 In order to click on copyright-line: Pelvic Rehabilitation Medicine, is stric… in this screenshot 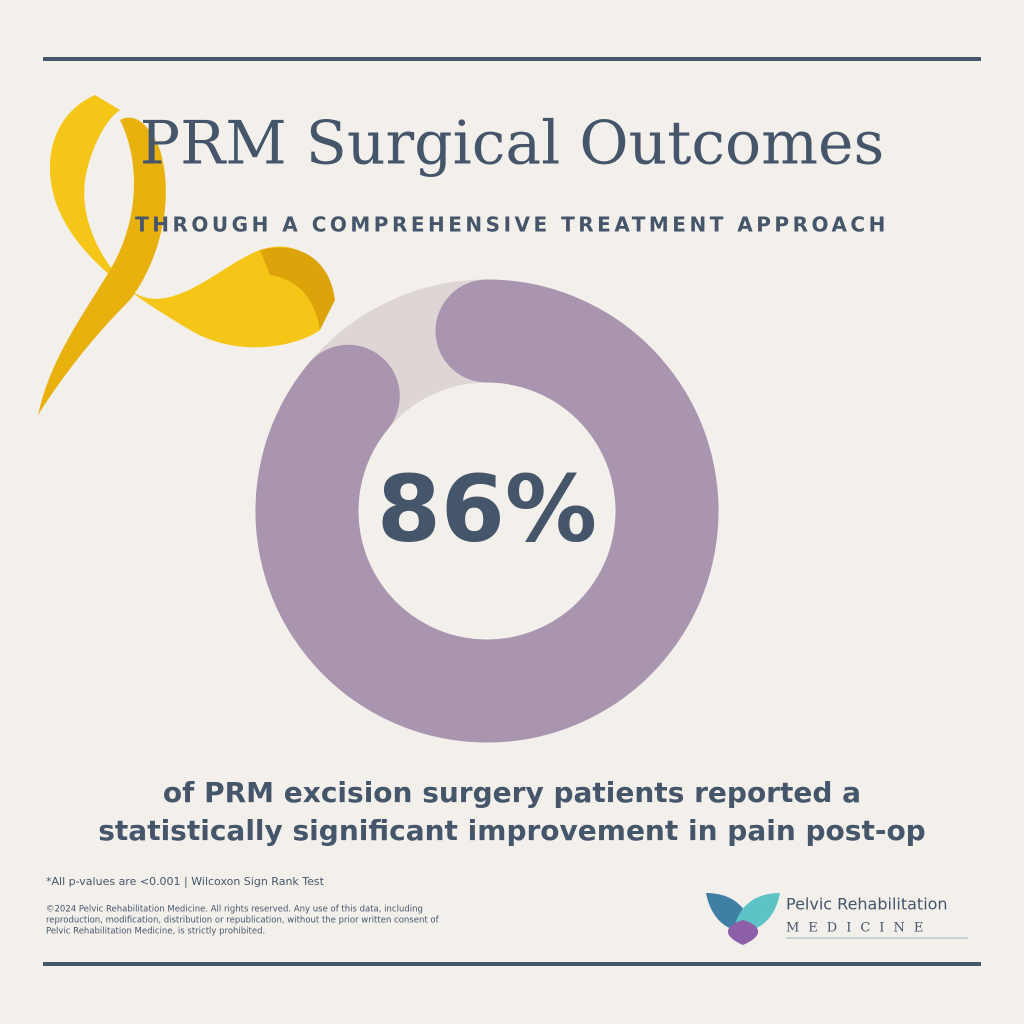, I will do `click(155, 932)`.